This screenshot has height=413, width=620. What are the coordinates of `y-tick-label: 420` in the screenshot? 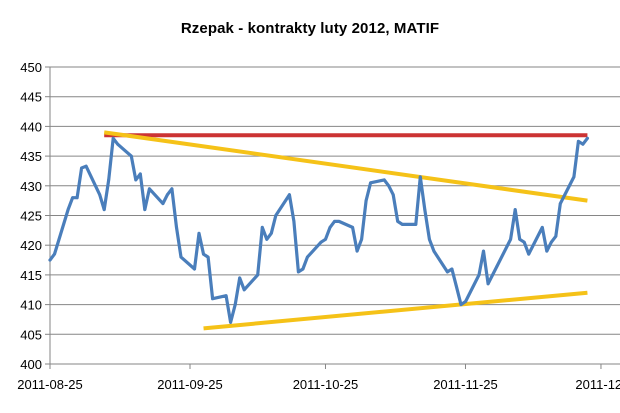 It's located at (31, 245).